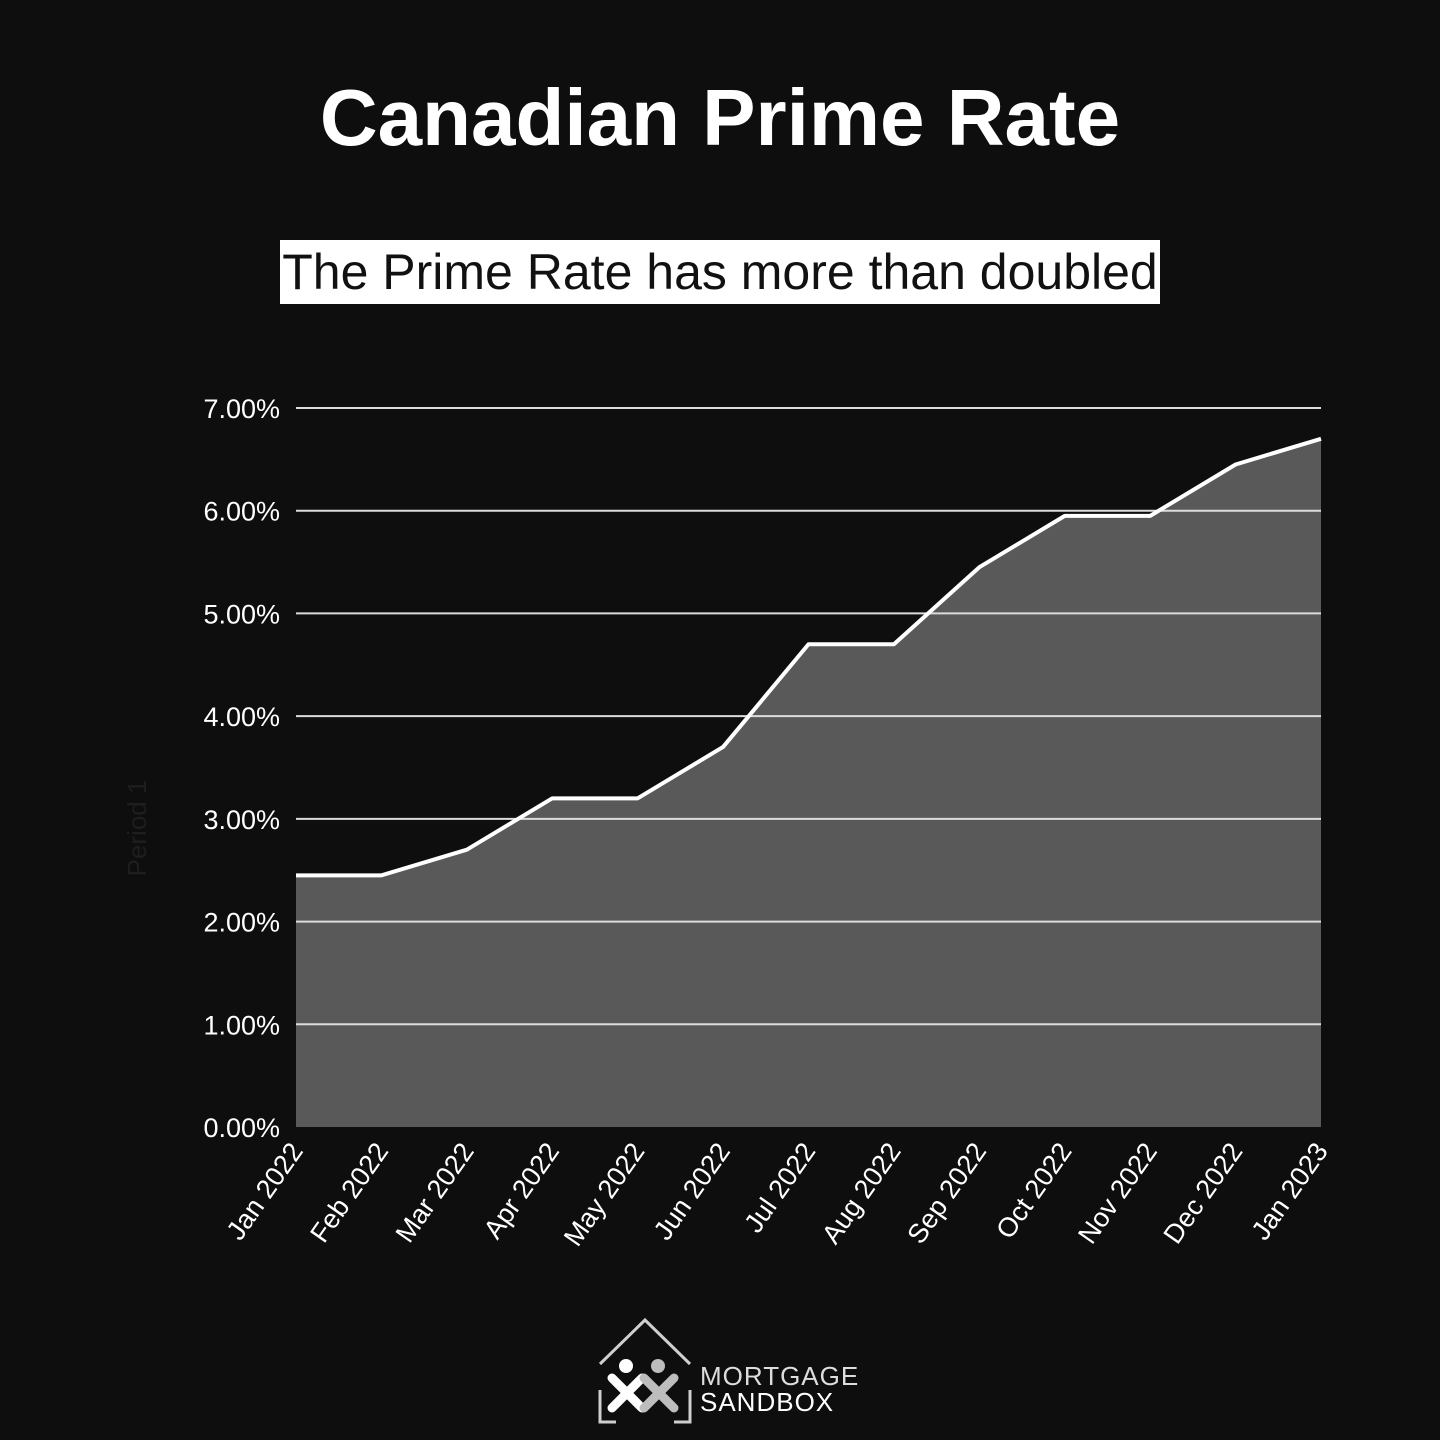 This screenshot has width=1440, height=1440. Describe the element at coordinates (604, 1194) in the screenshot. I see `x-tick-label: May 2022` at that location.